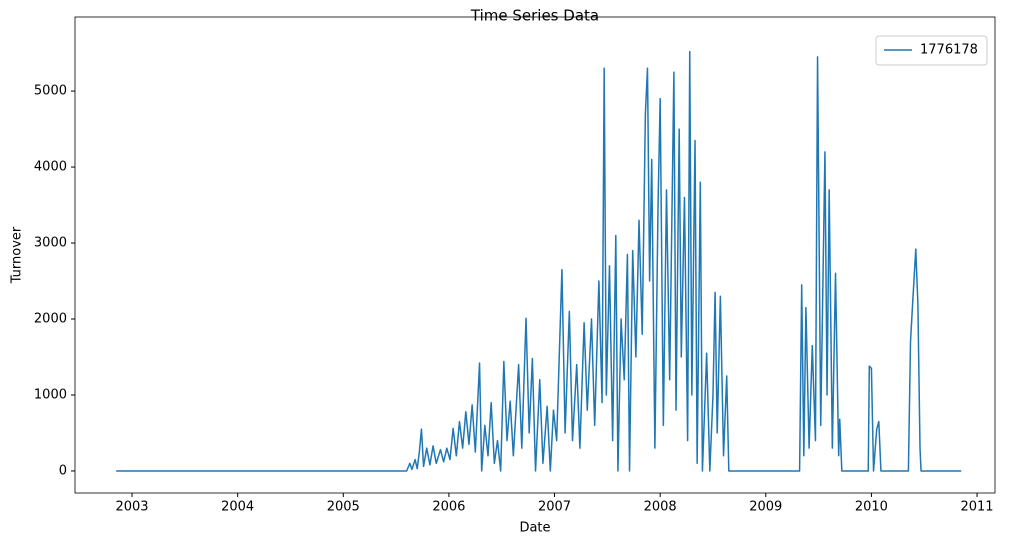  I want to click on x-tick-label: 2010, so click(871, 507).